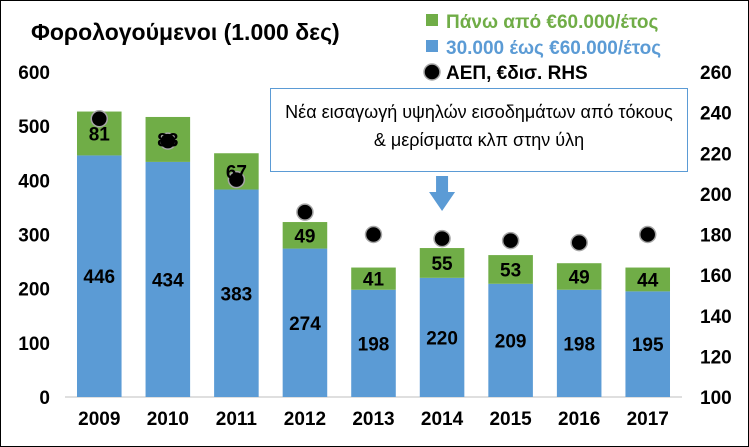  I want to click on left-tick-label: 600, so click(34, 73).